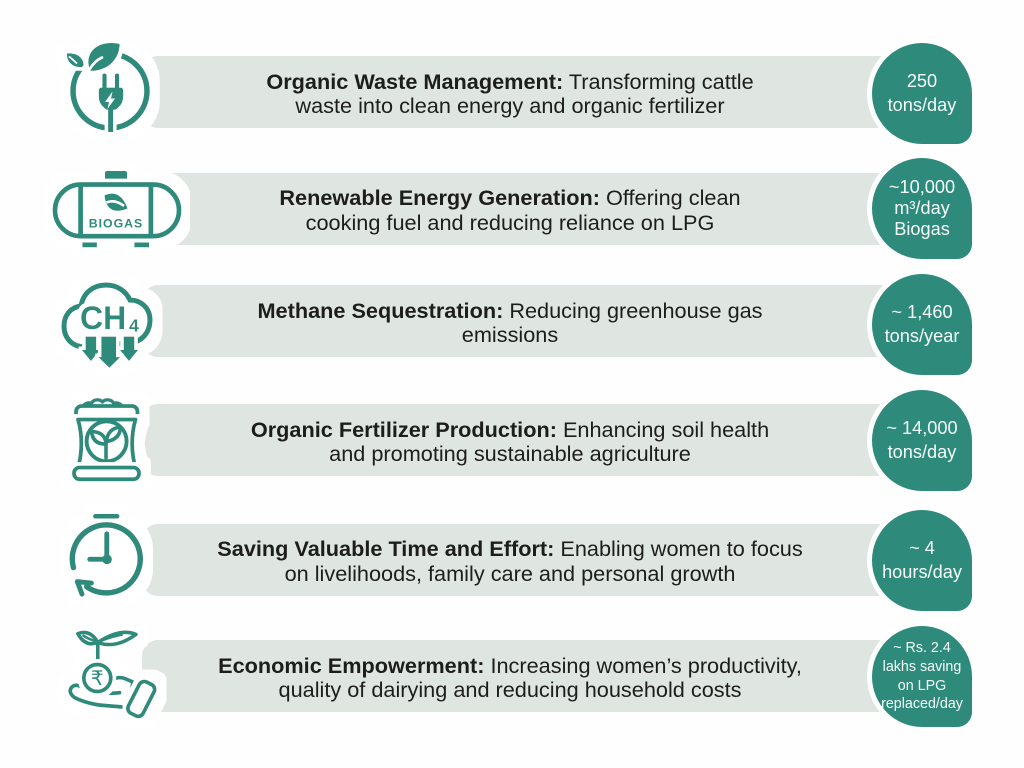 The image size is (1024, 768). I want to click on svg-text: 4, so click(134, 325).